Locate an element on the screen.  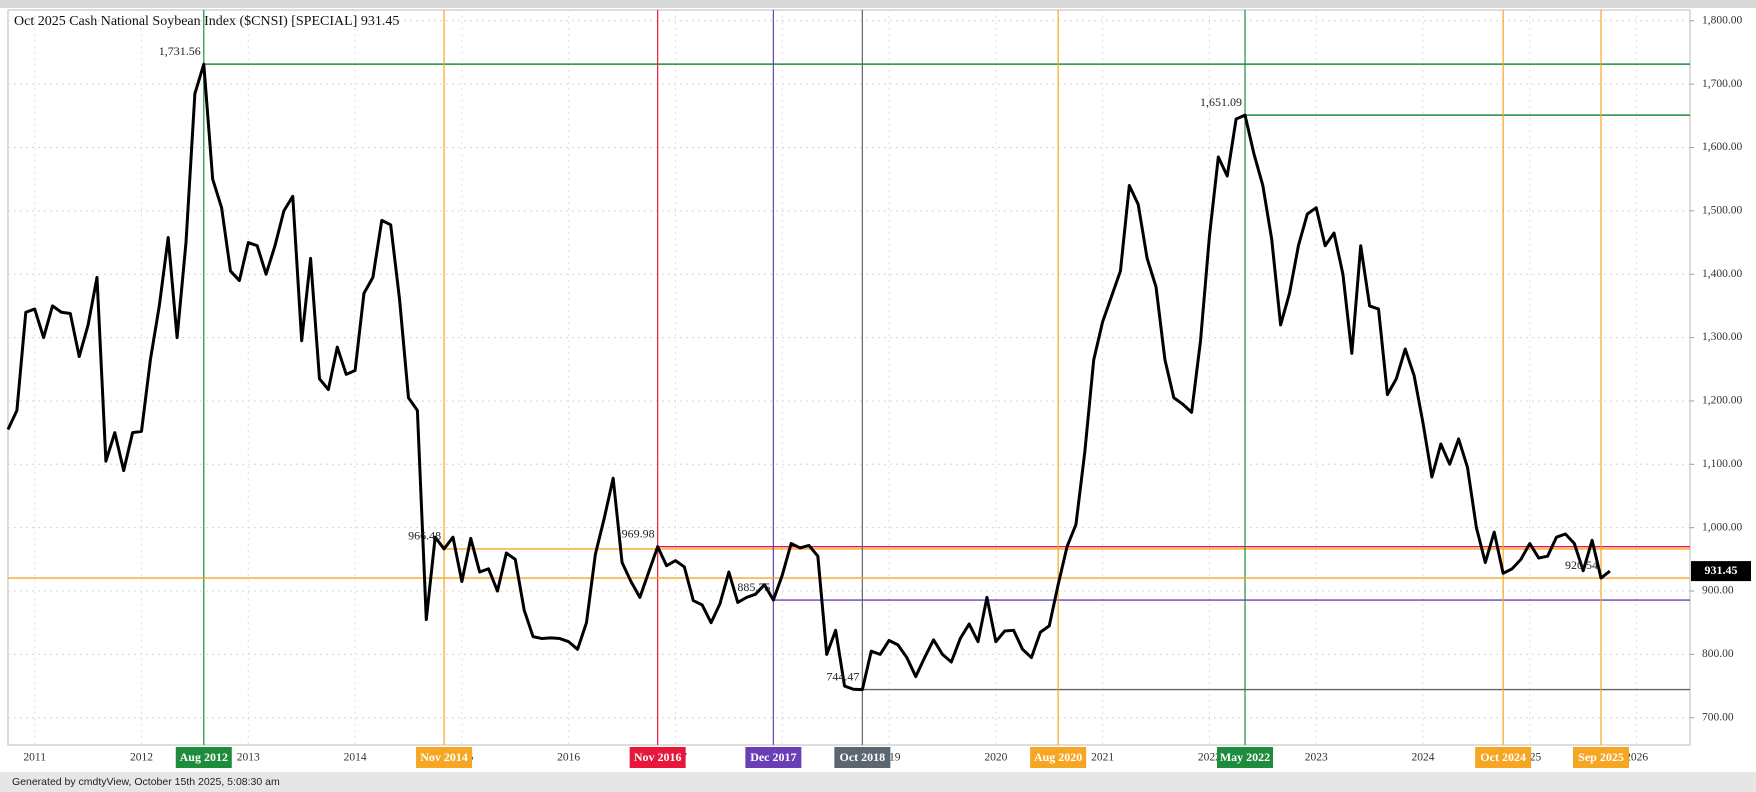
level-label: 966.48 is located at coordinates (424, 536).